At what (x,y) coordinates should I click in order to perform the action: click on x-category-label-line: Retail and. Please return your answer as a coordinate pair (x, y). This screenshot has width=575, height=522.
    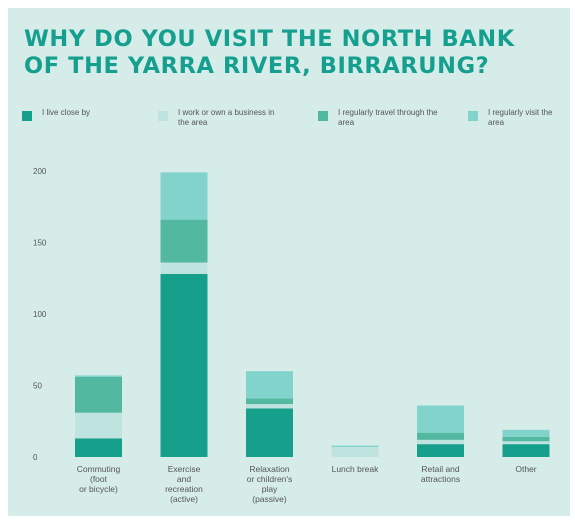
    Looking at the image, I should click on (440, 469).